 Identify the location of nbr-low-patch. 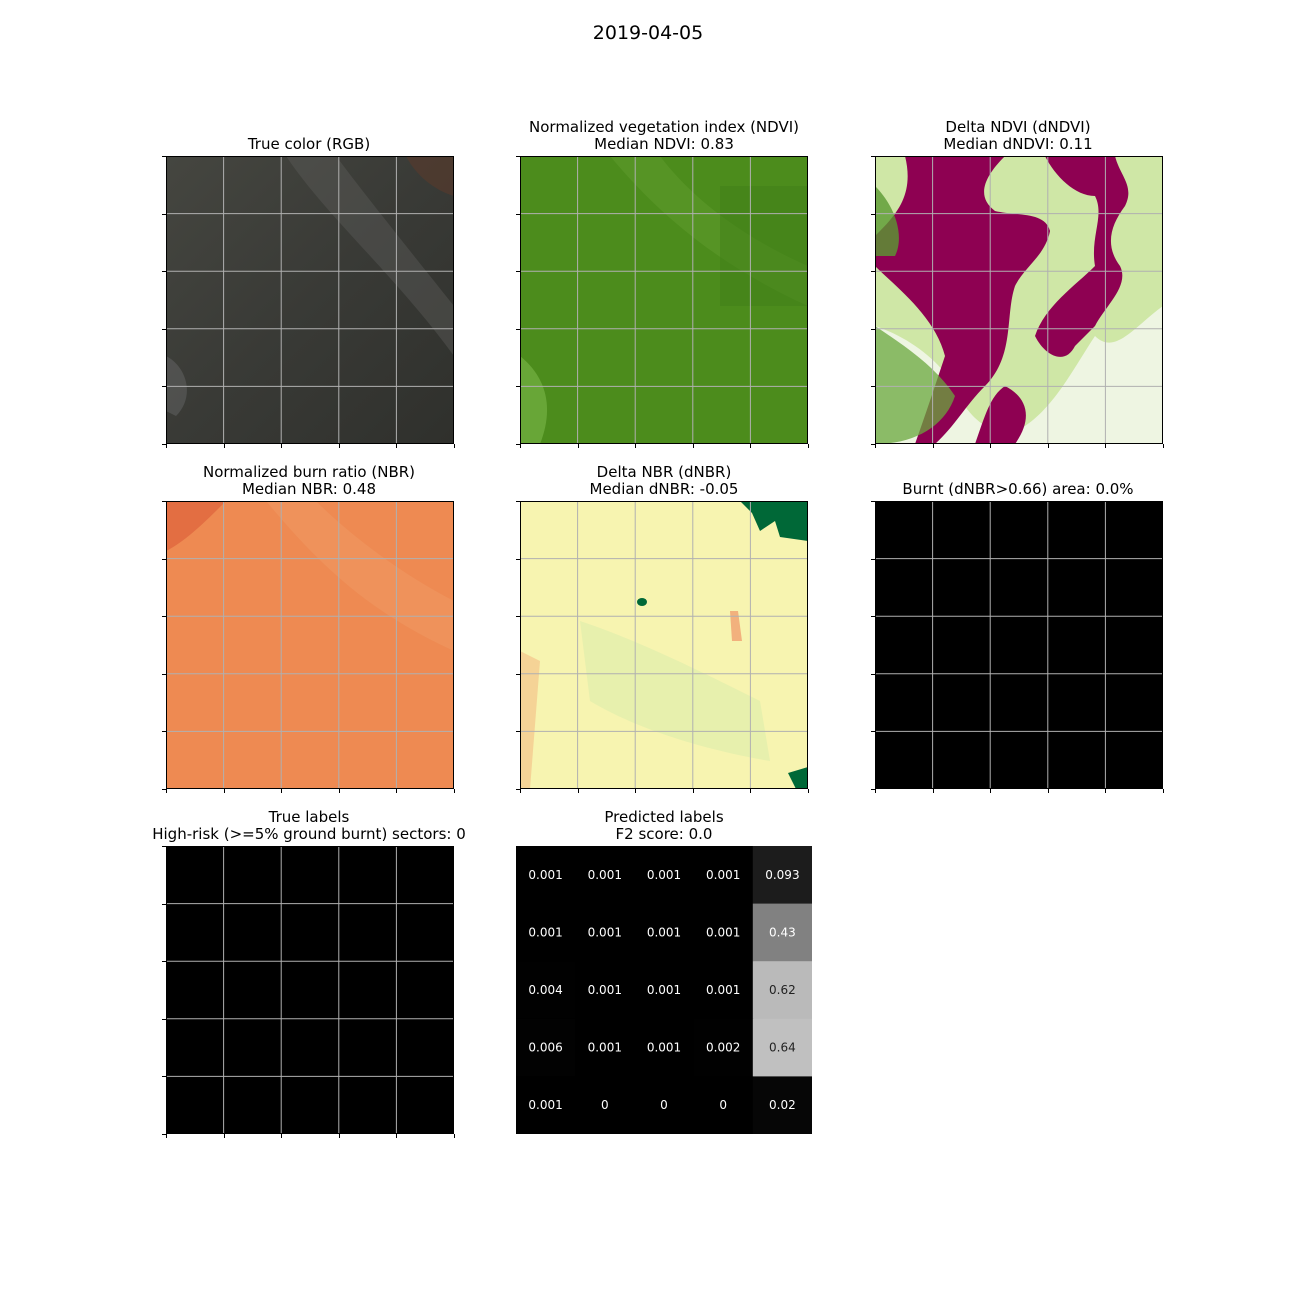
(196, 526).